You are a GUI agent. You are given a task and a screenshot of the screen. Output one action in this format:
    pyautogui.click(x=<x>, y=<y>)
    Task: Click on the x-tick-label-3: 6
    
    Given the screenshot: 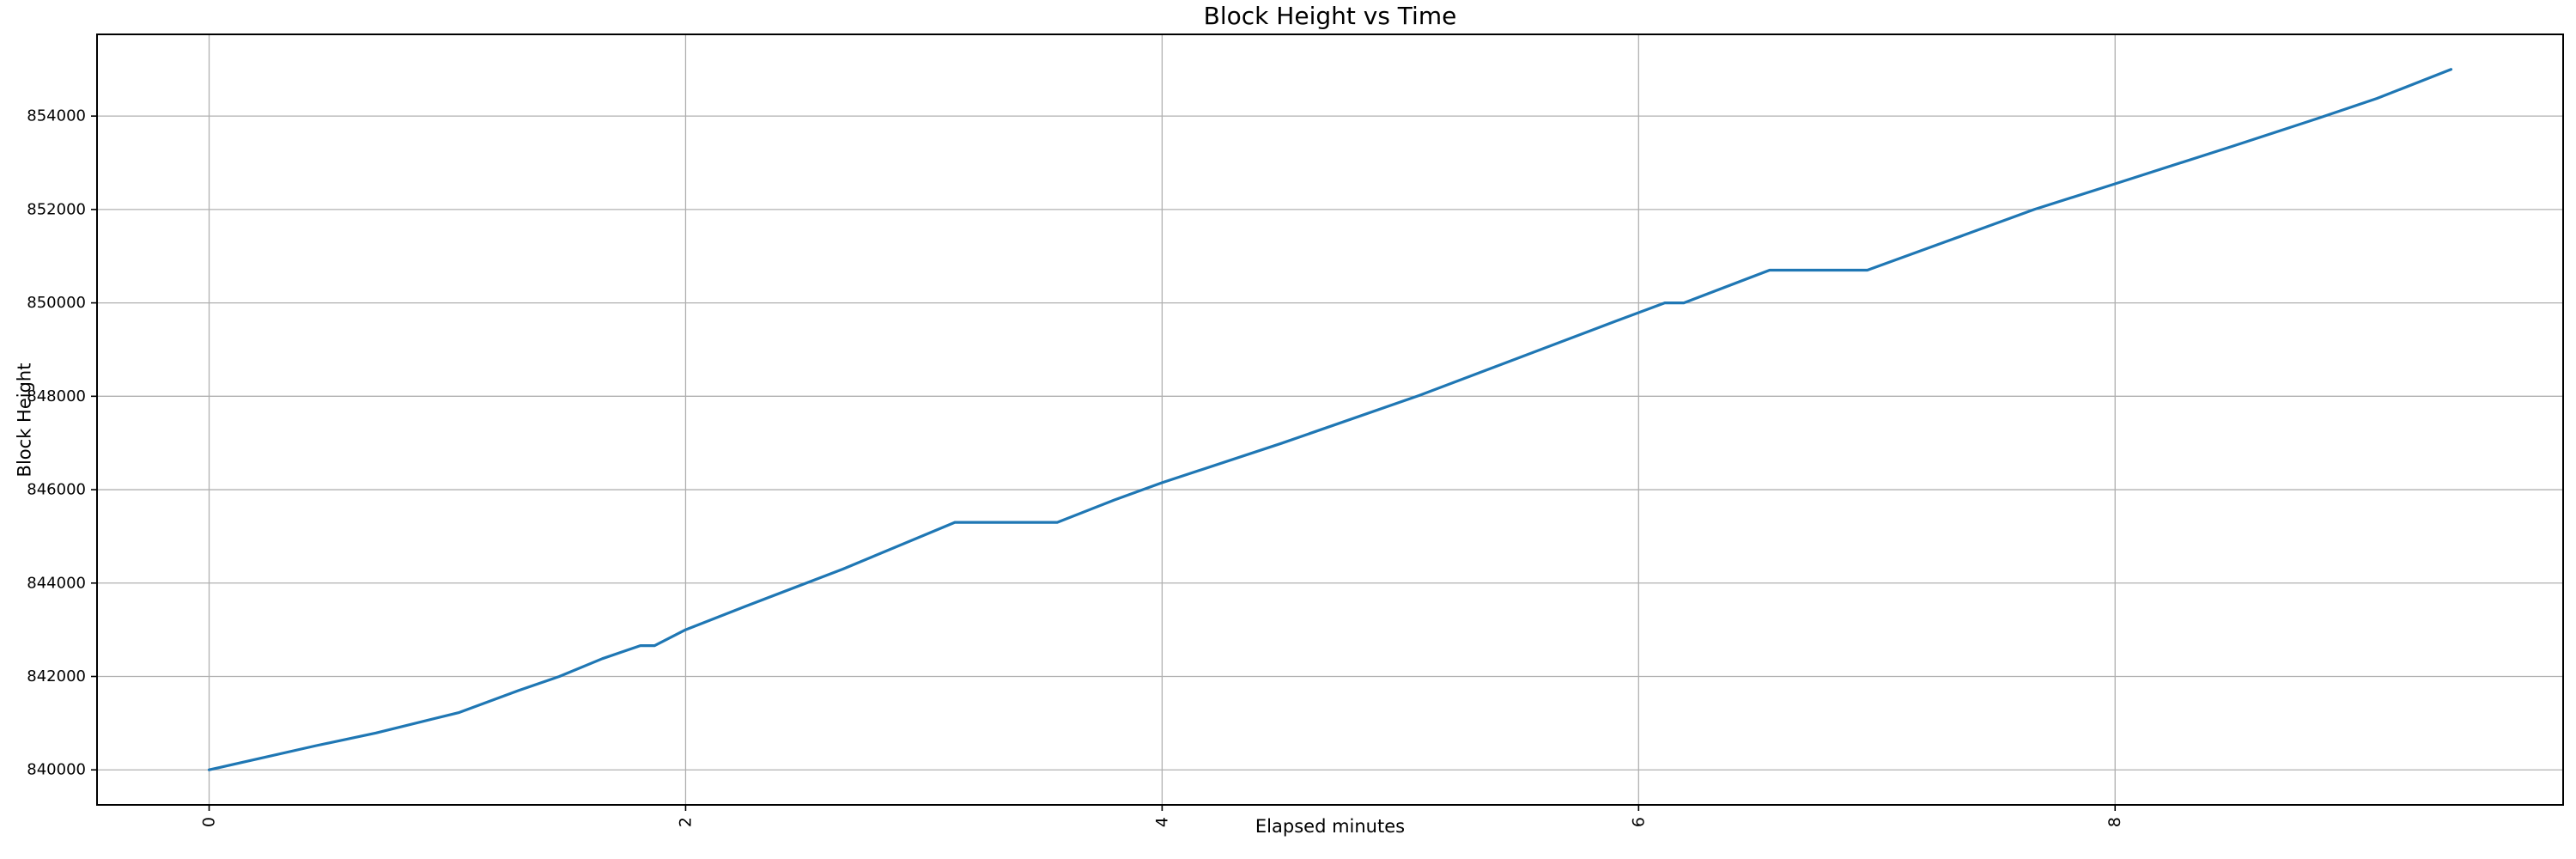 What is the action you would take?
    pyautogui.click(x=1638, y=822)
    